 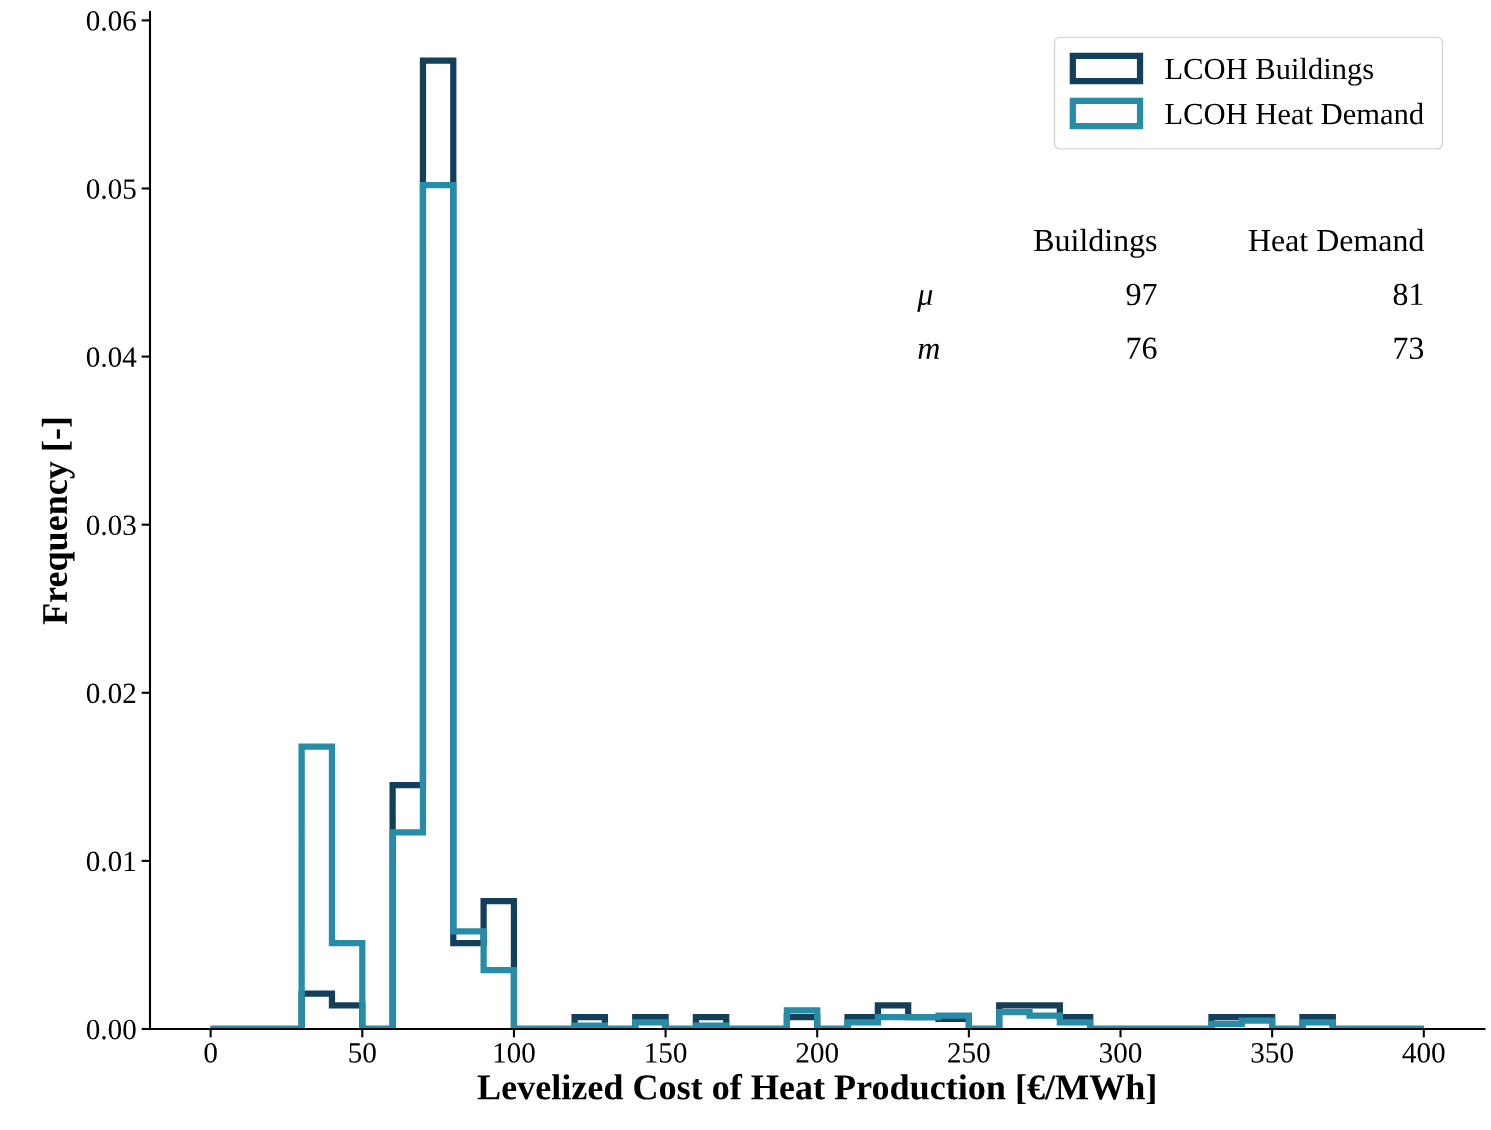 I want to click on y-axis-title: Frequency [-], so click(x=58, y=521).